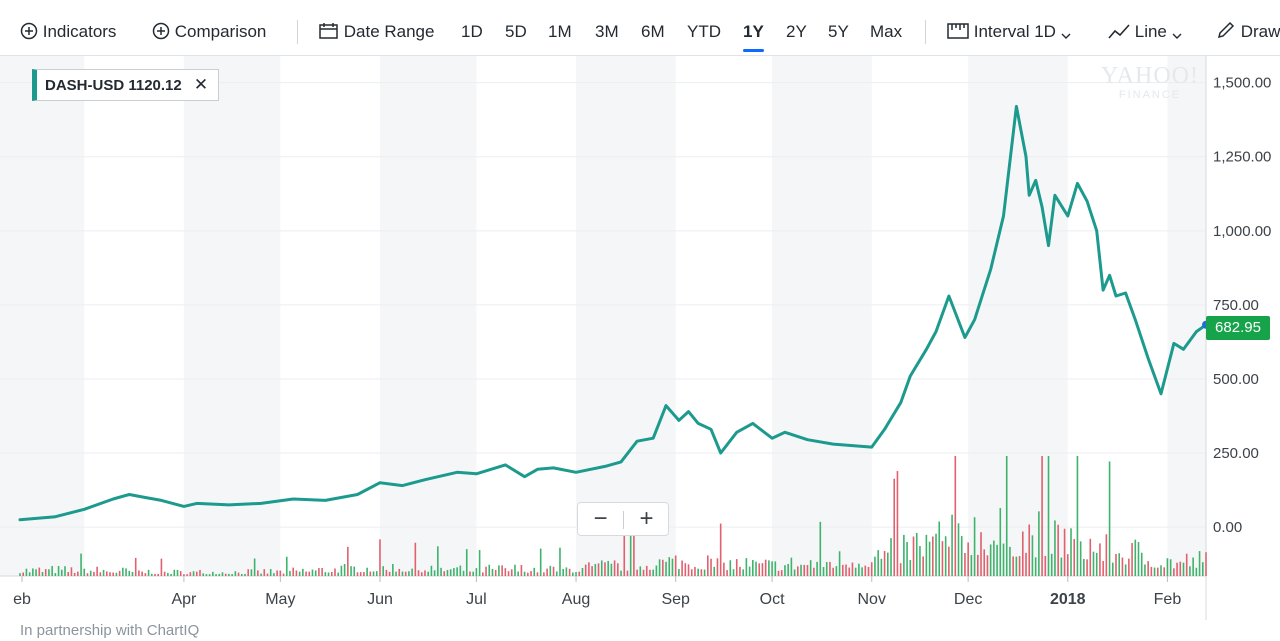  Describe the element at coordinates (1009, 27) in the screenshot. I see `interval-dropdown: Interval 1D` at that location.